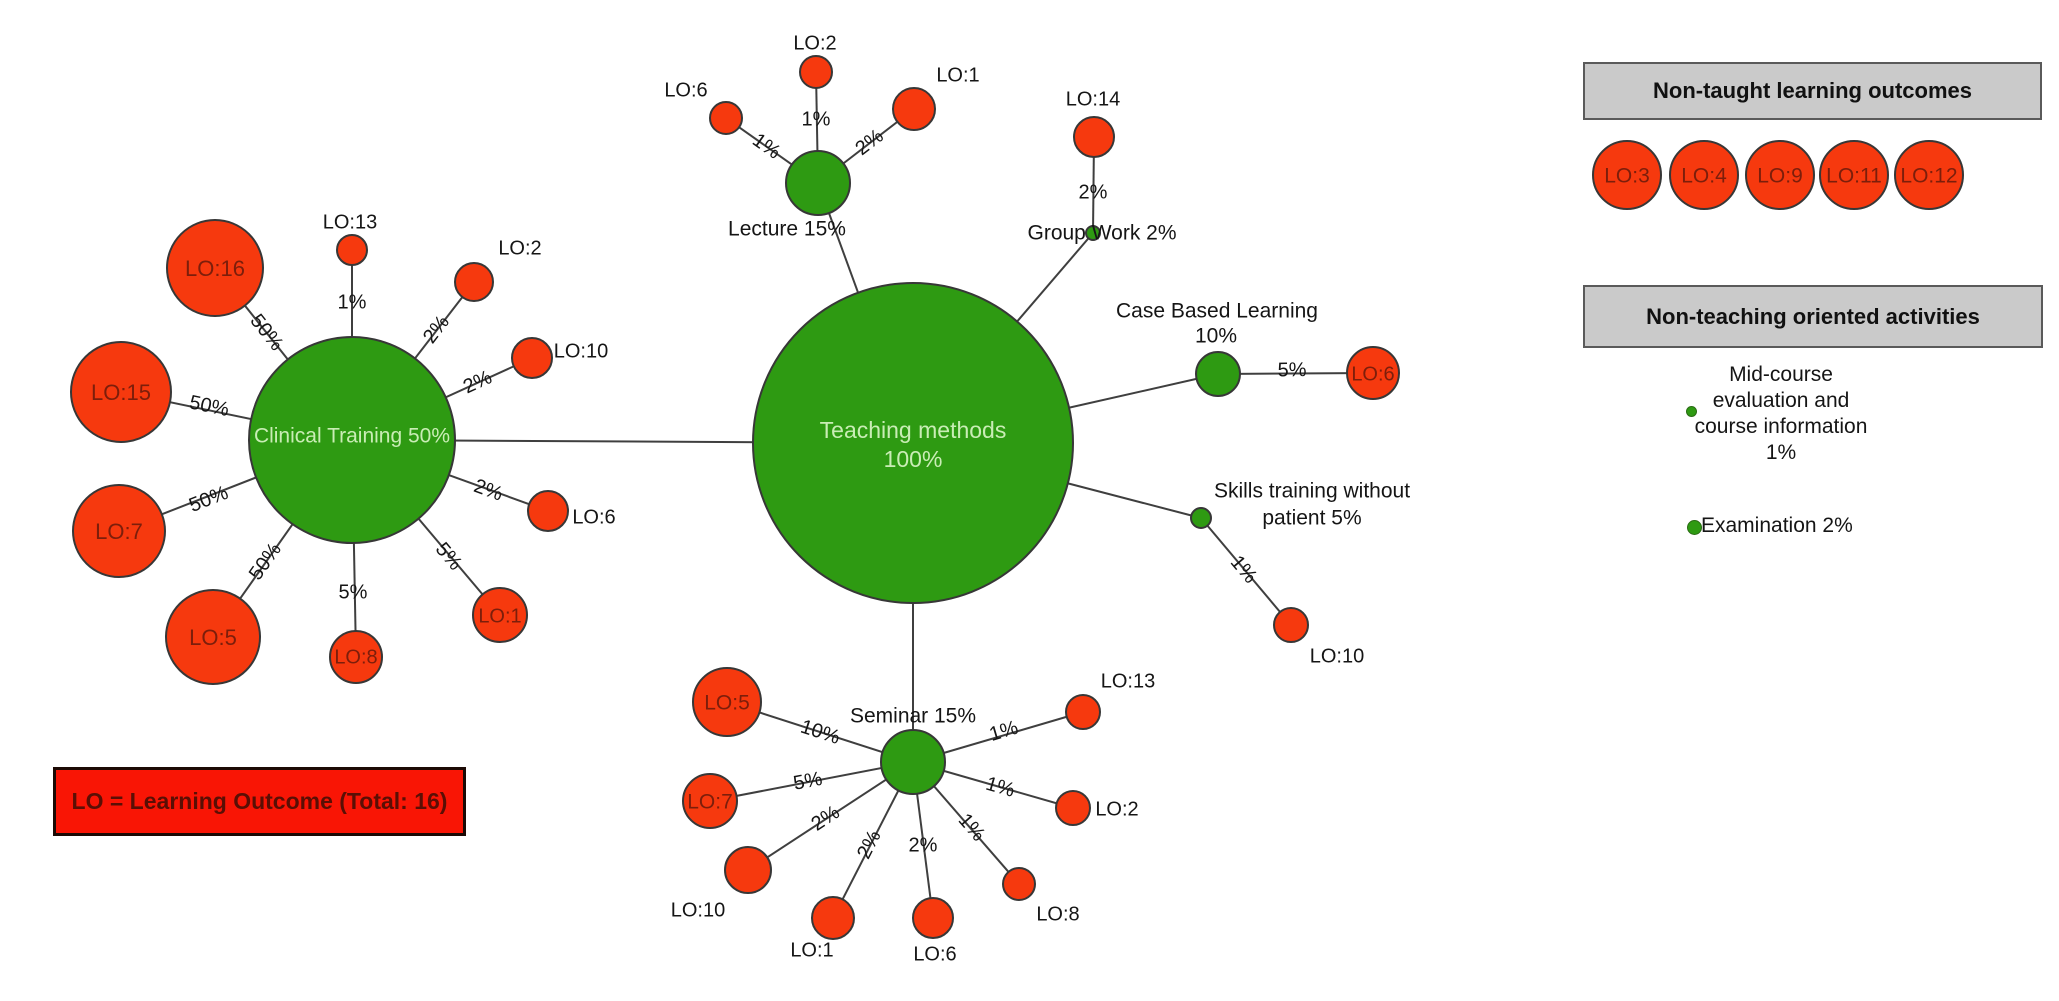 The height and width of the screenshot is (1001, 2059). Describe the element at coordinates (934, 954) in the screenshot. I see `label-s6: LO:6` at that location.